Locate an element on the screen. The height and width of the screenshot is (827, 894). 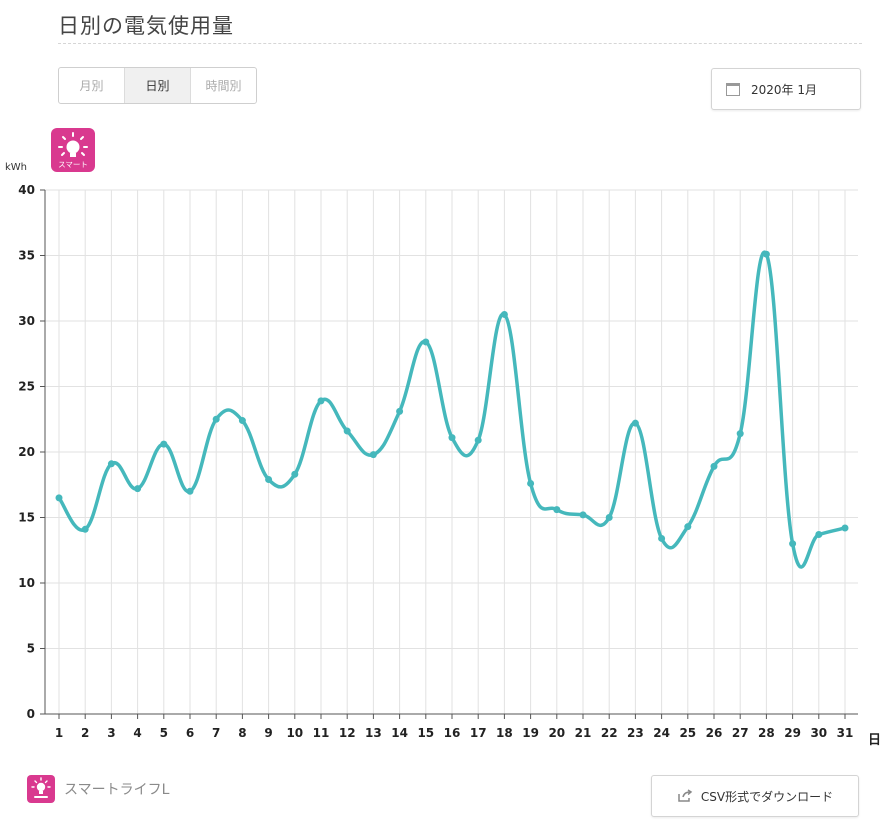
smart-badge-label: スマート is located at coordinates (73, 164).